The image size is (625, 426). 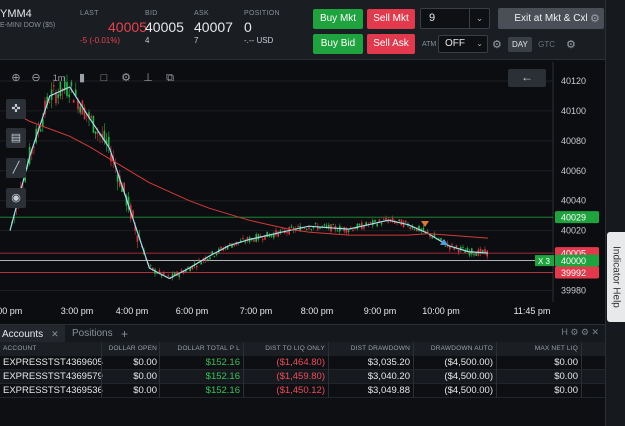 What do you see at coordinates (92, 334) in the screenshot?
I see `tab-positions: Positions` at bounding box center [92, 334].